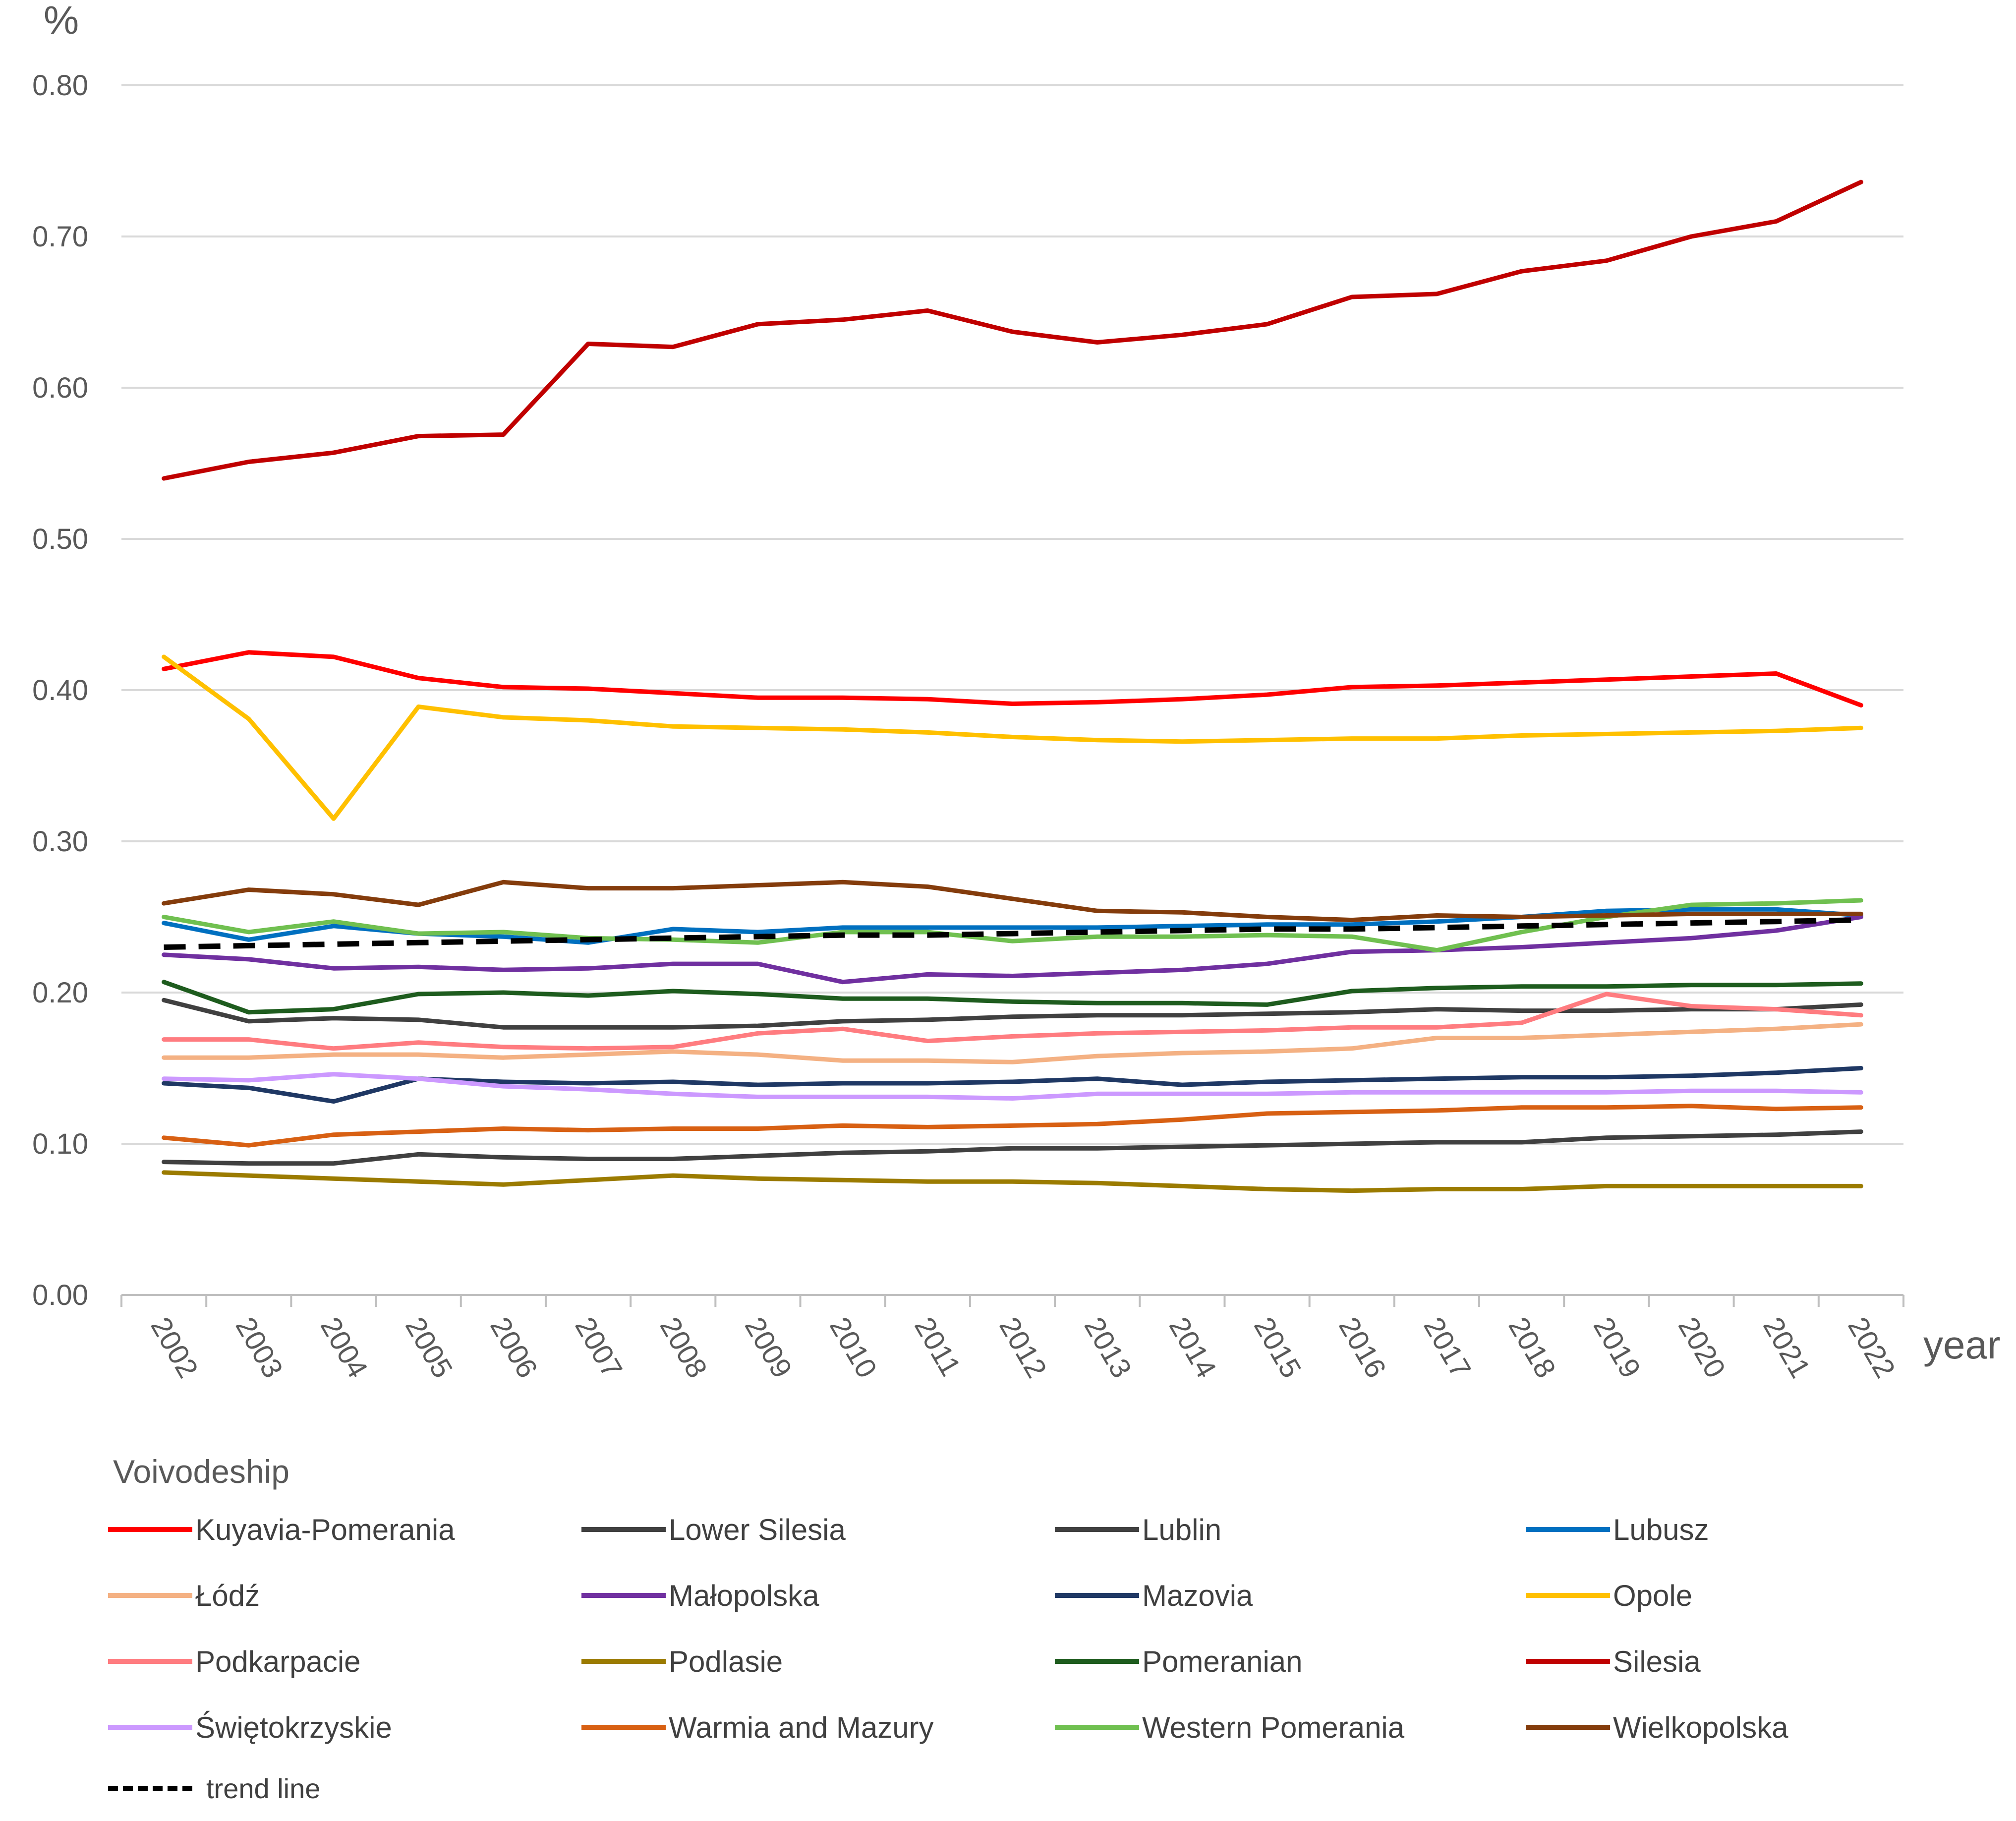 The width and height of the screenshot is (2016, 1821). What do you see at coordinates (1222, 1661) in the screenshot?
I see `legend-label: Pomeranian` at bounding box center [1222, 1661].